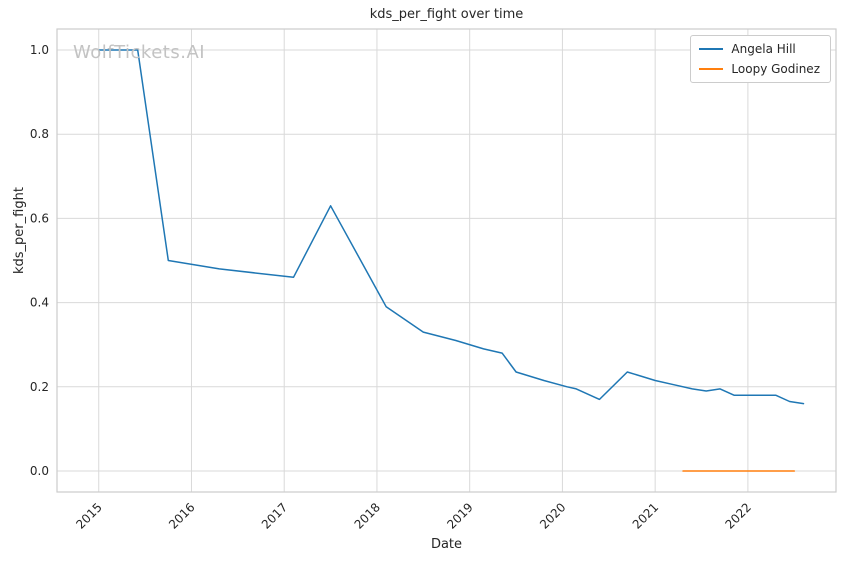 Image resolution: width=844 pixels, height=561 pixels. What do you see at coordinates (39, 387) in the screenshot?
I see `y-tick-label: 0.2` at bounding box center [39, 387].